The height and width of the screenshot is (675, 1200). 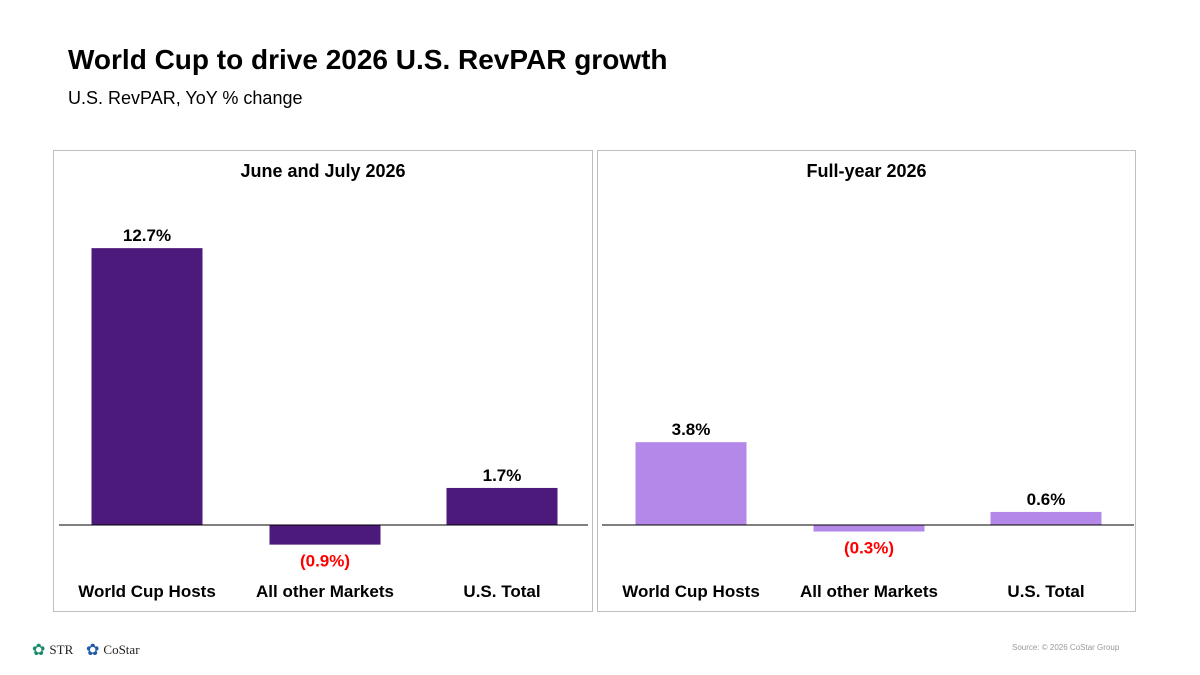 What do you see at coordinates (502, 475) in the screenshot?
I see `data-label: 1.7%` at bounding box center [502, 475].